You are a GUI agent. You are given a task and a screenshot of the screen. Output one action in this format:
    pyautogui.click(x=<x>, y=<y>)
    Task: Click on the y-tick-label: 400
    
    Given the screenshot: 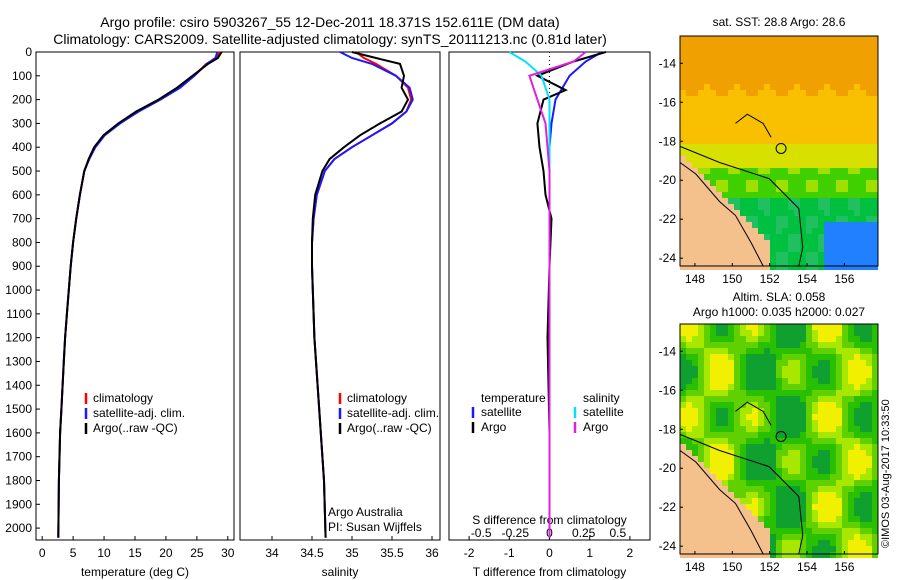 What is the action you would take?
    pyautogui.click(x=22, y=147)
    